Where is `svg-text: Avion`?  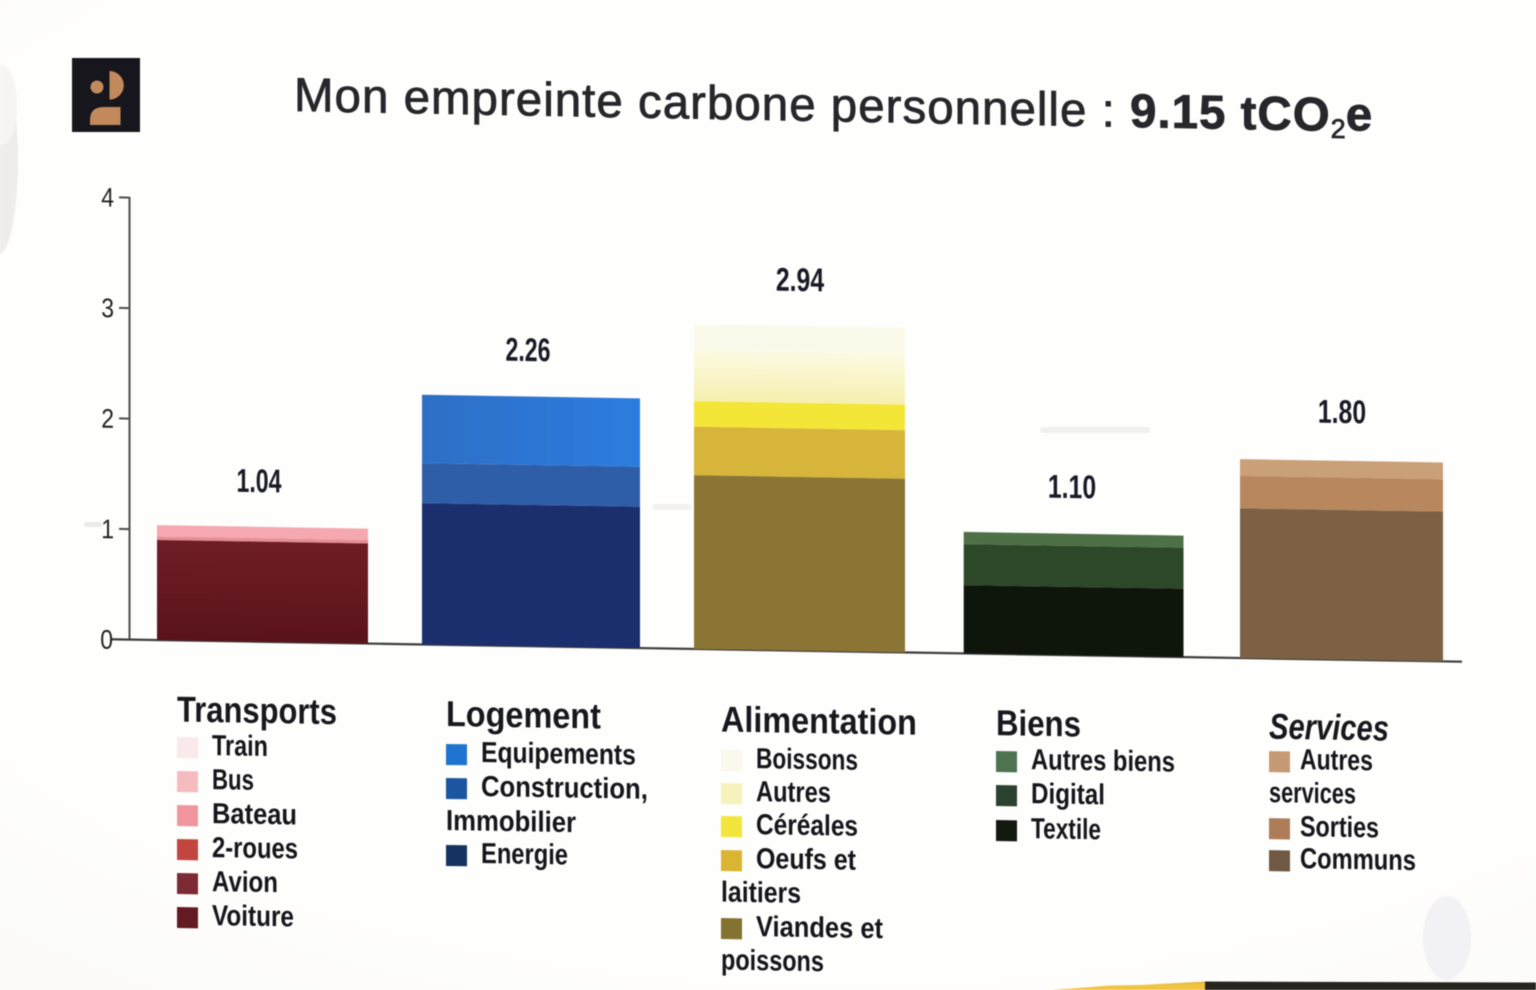
svg-text: Avion is located at coordinates (245, 882).